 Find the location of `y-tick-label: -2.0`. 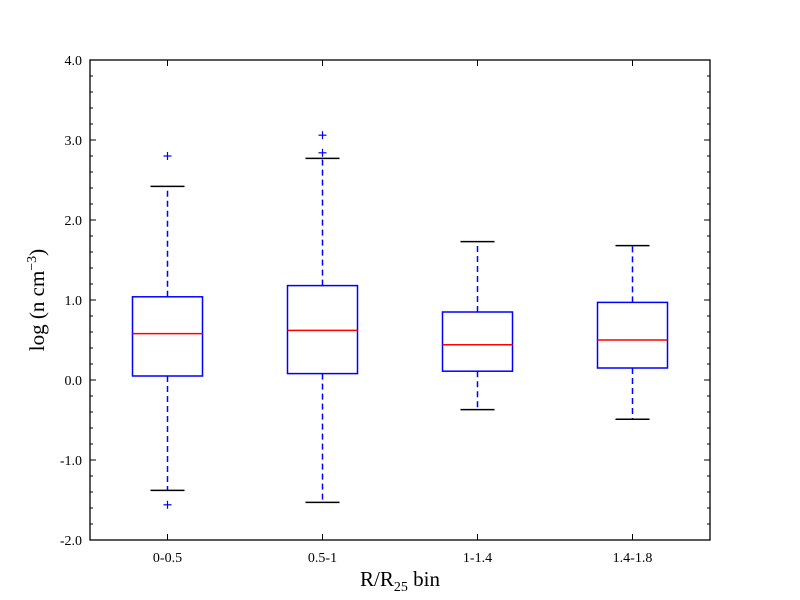

y-tick-label: -2.0 is located at coordinates (71, 541).